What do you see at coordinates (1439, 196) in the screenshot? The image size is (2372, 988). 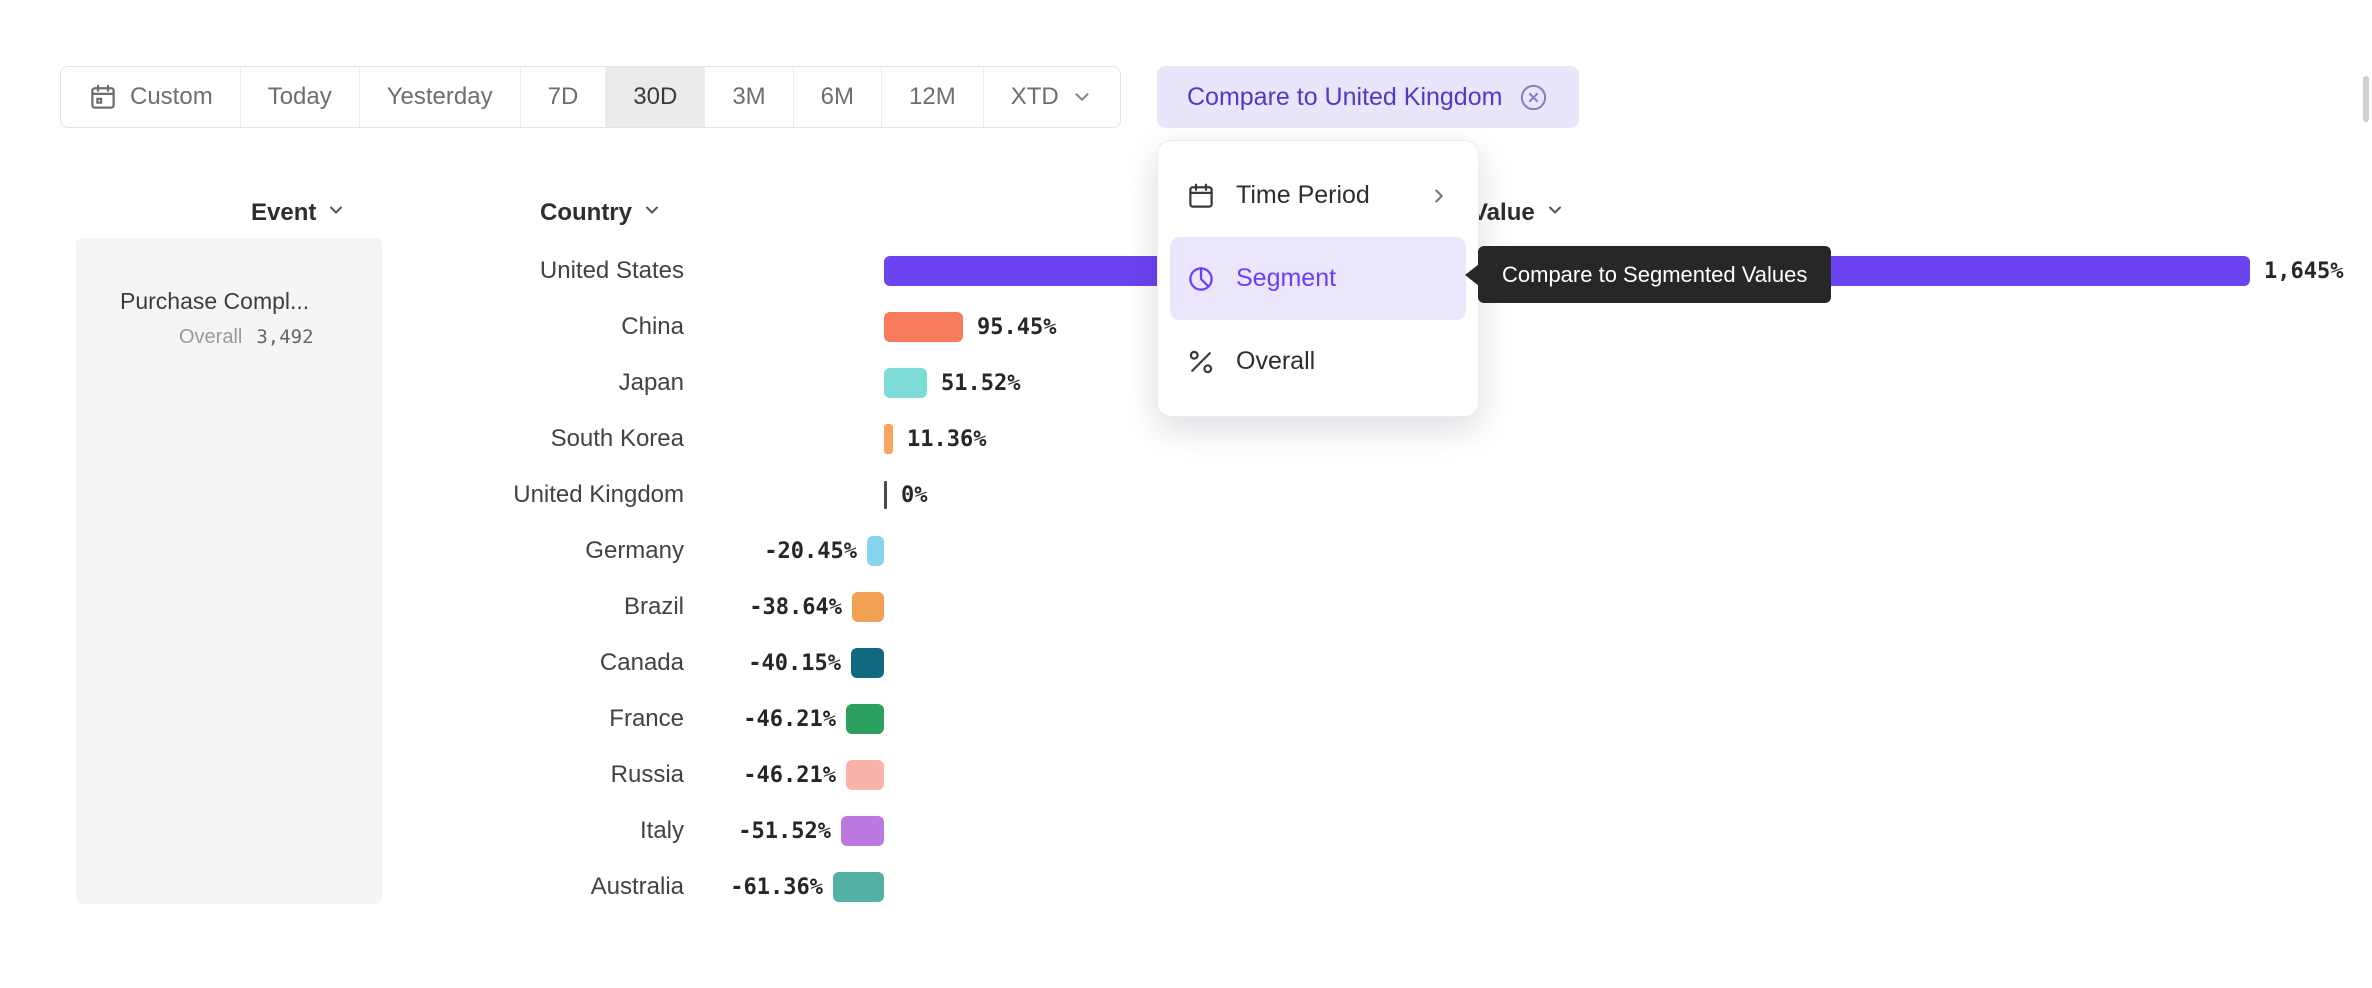 I see `chevron-right-icon` at bounding box center [1439, 196].